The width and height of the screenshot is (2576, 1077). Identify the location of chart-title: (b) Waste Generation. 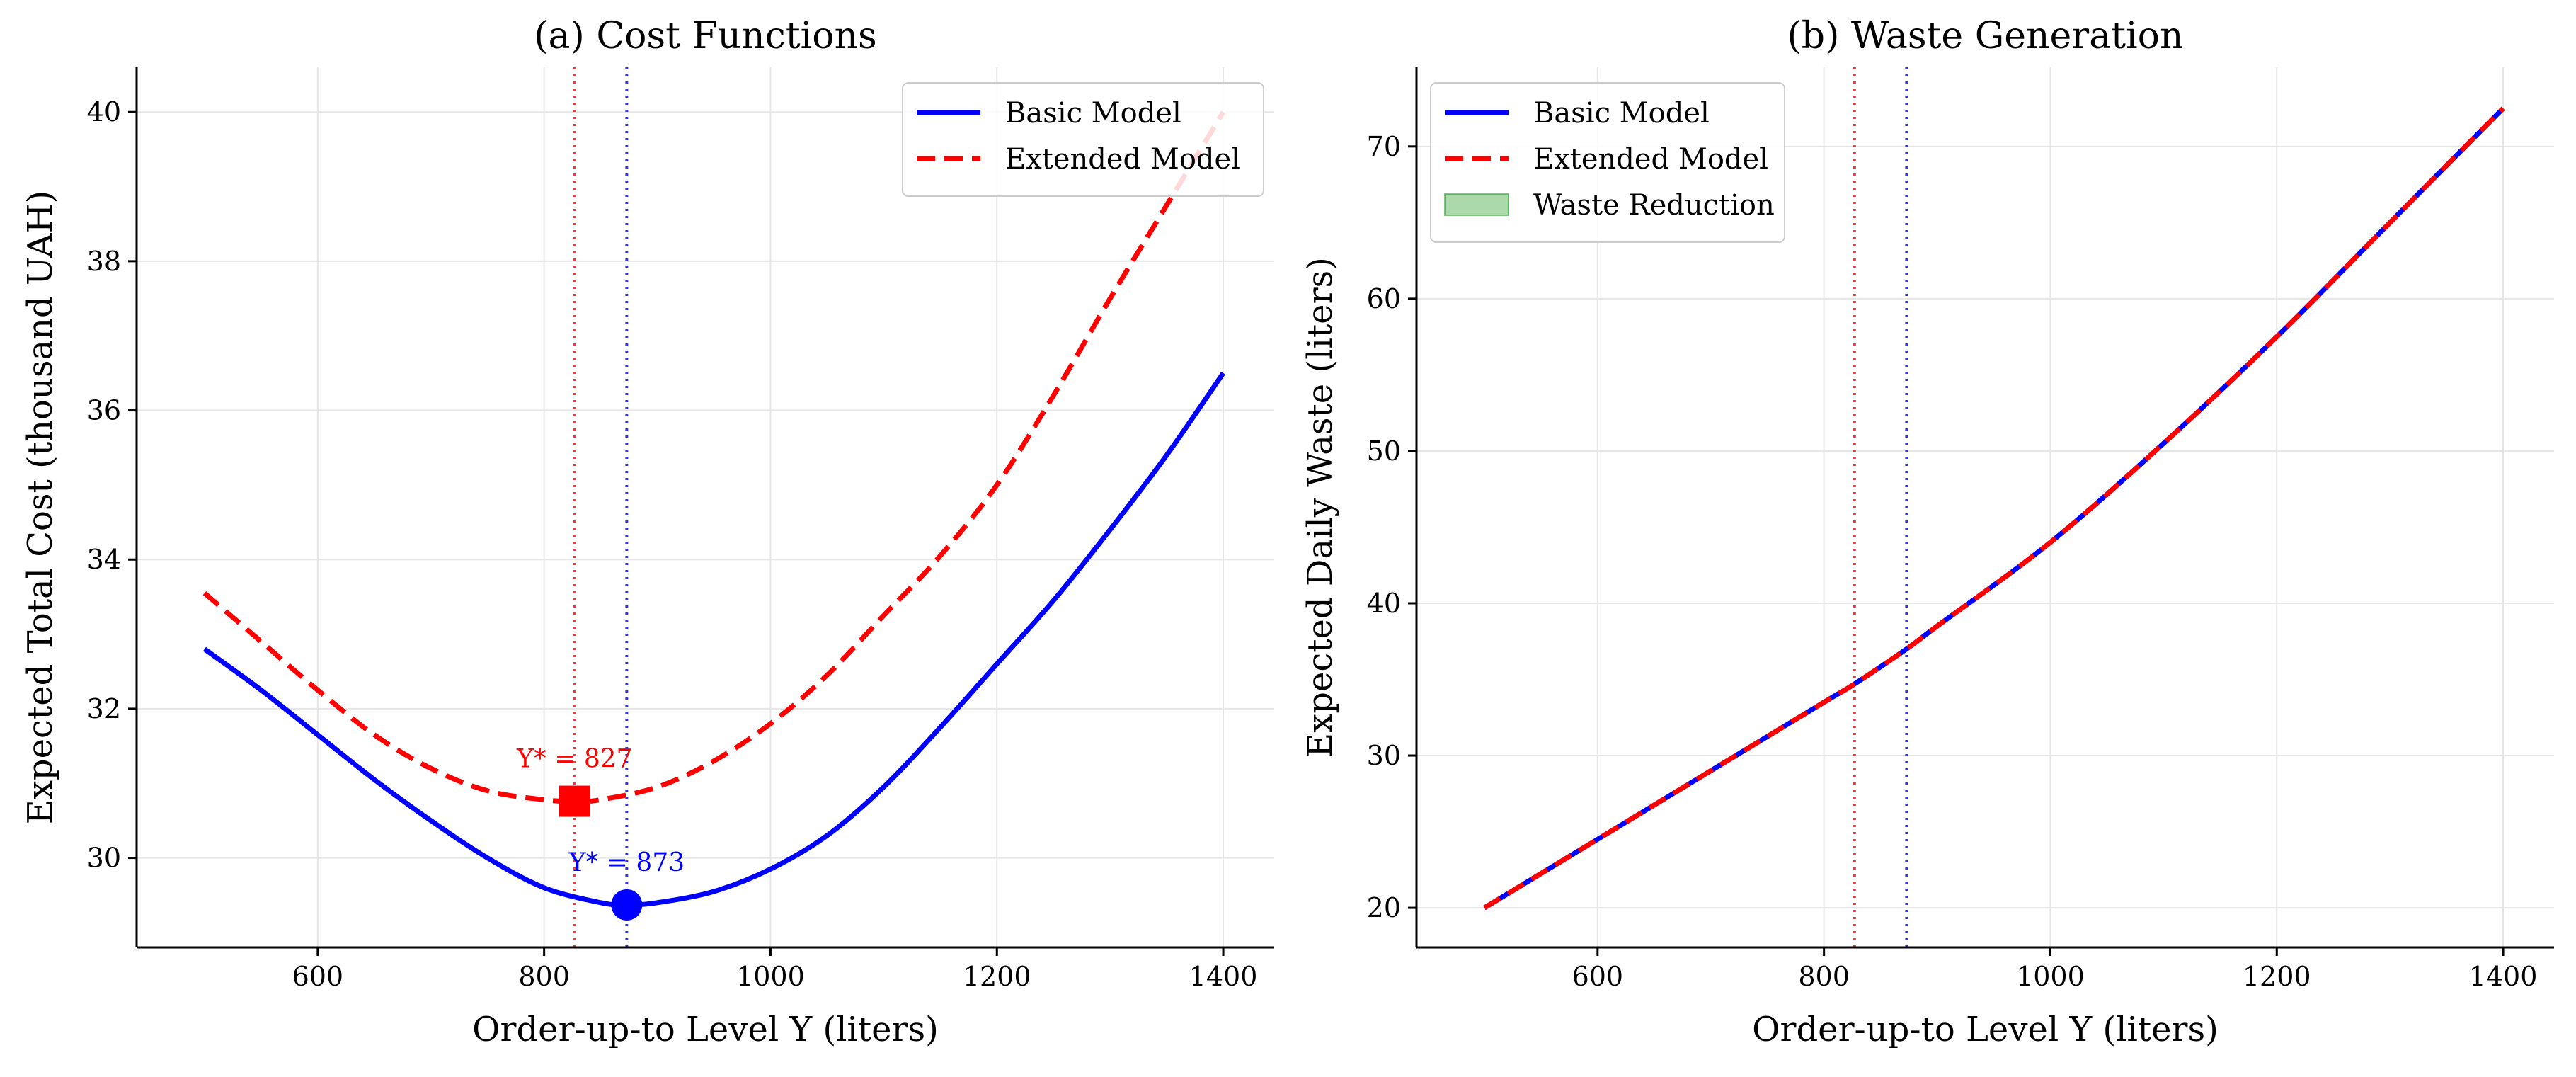
(1985, 36).